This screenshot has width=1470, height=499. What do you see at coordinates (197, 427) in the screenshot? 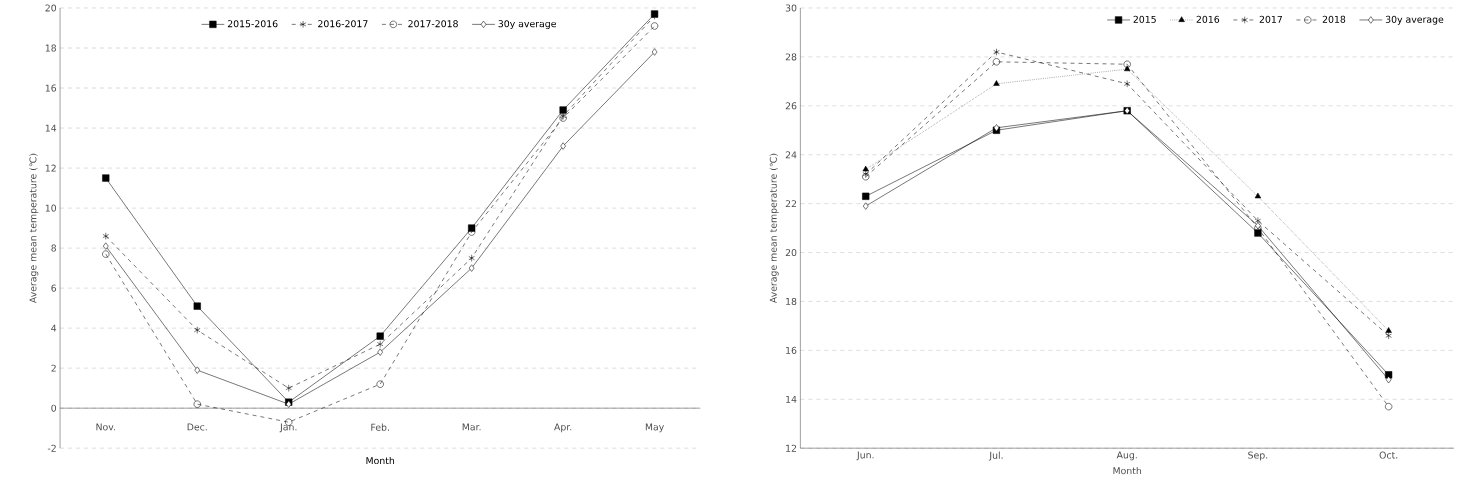
I see `x-tick-label: Dec.` at bounding box center [197, 427].